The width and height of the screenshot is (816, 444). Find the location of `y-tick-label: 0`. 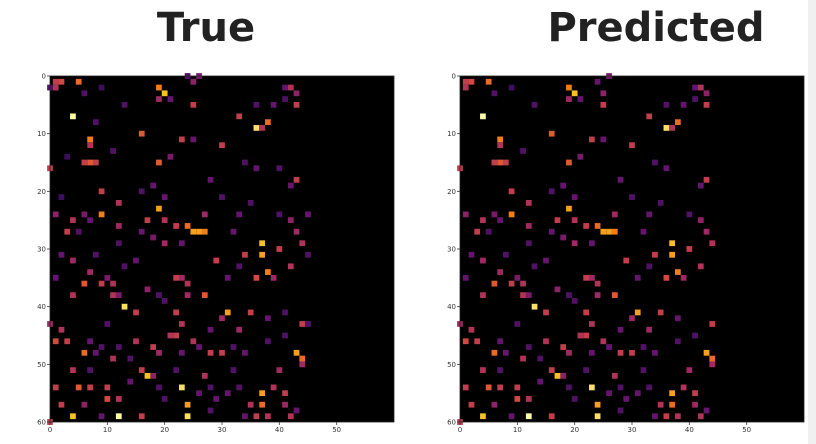

y-tick-label: 0 is located at coordinates (44, 77).